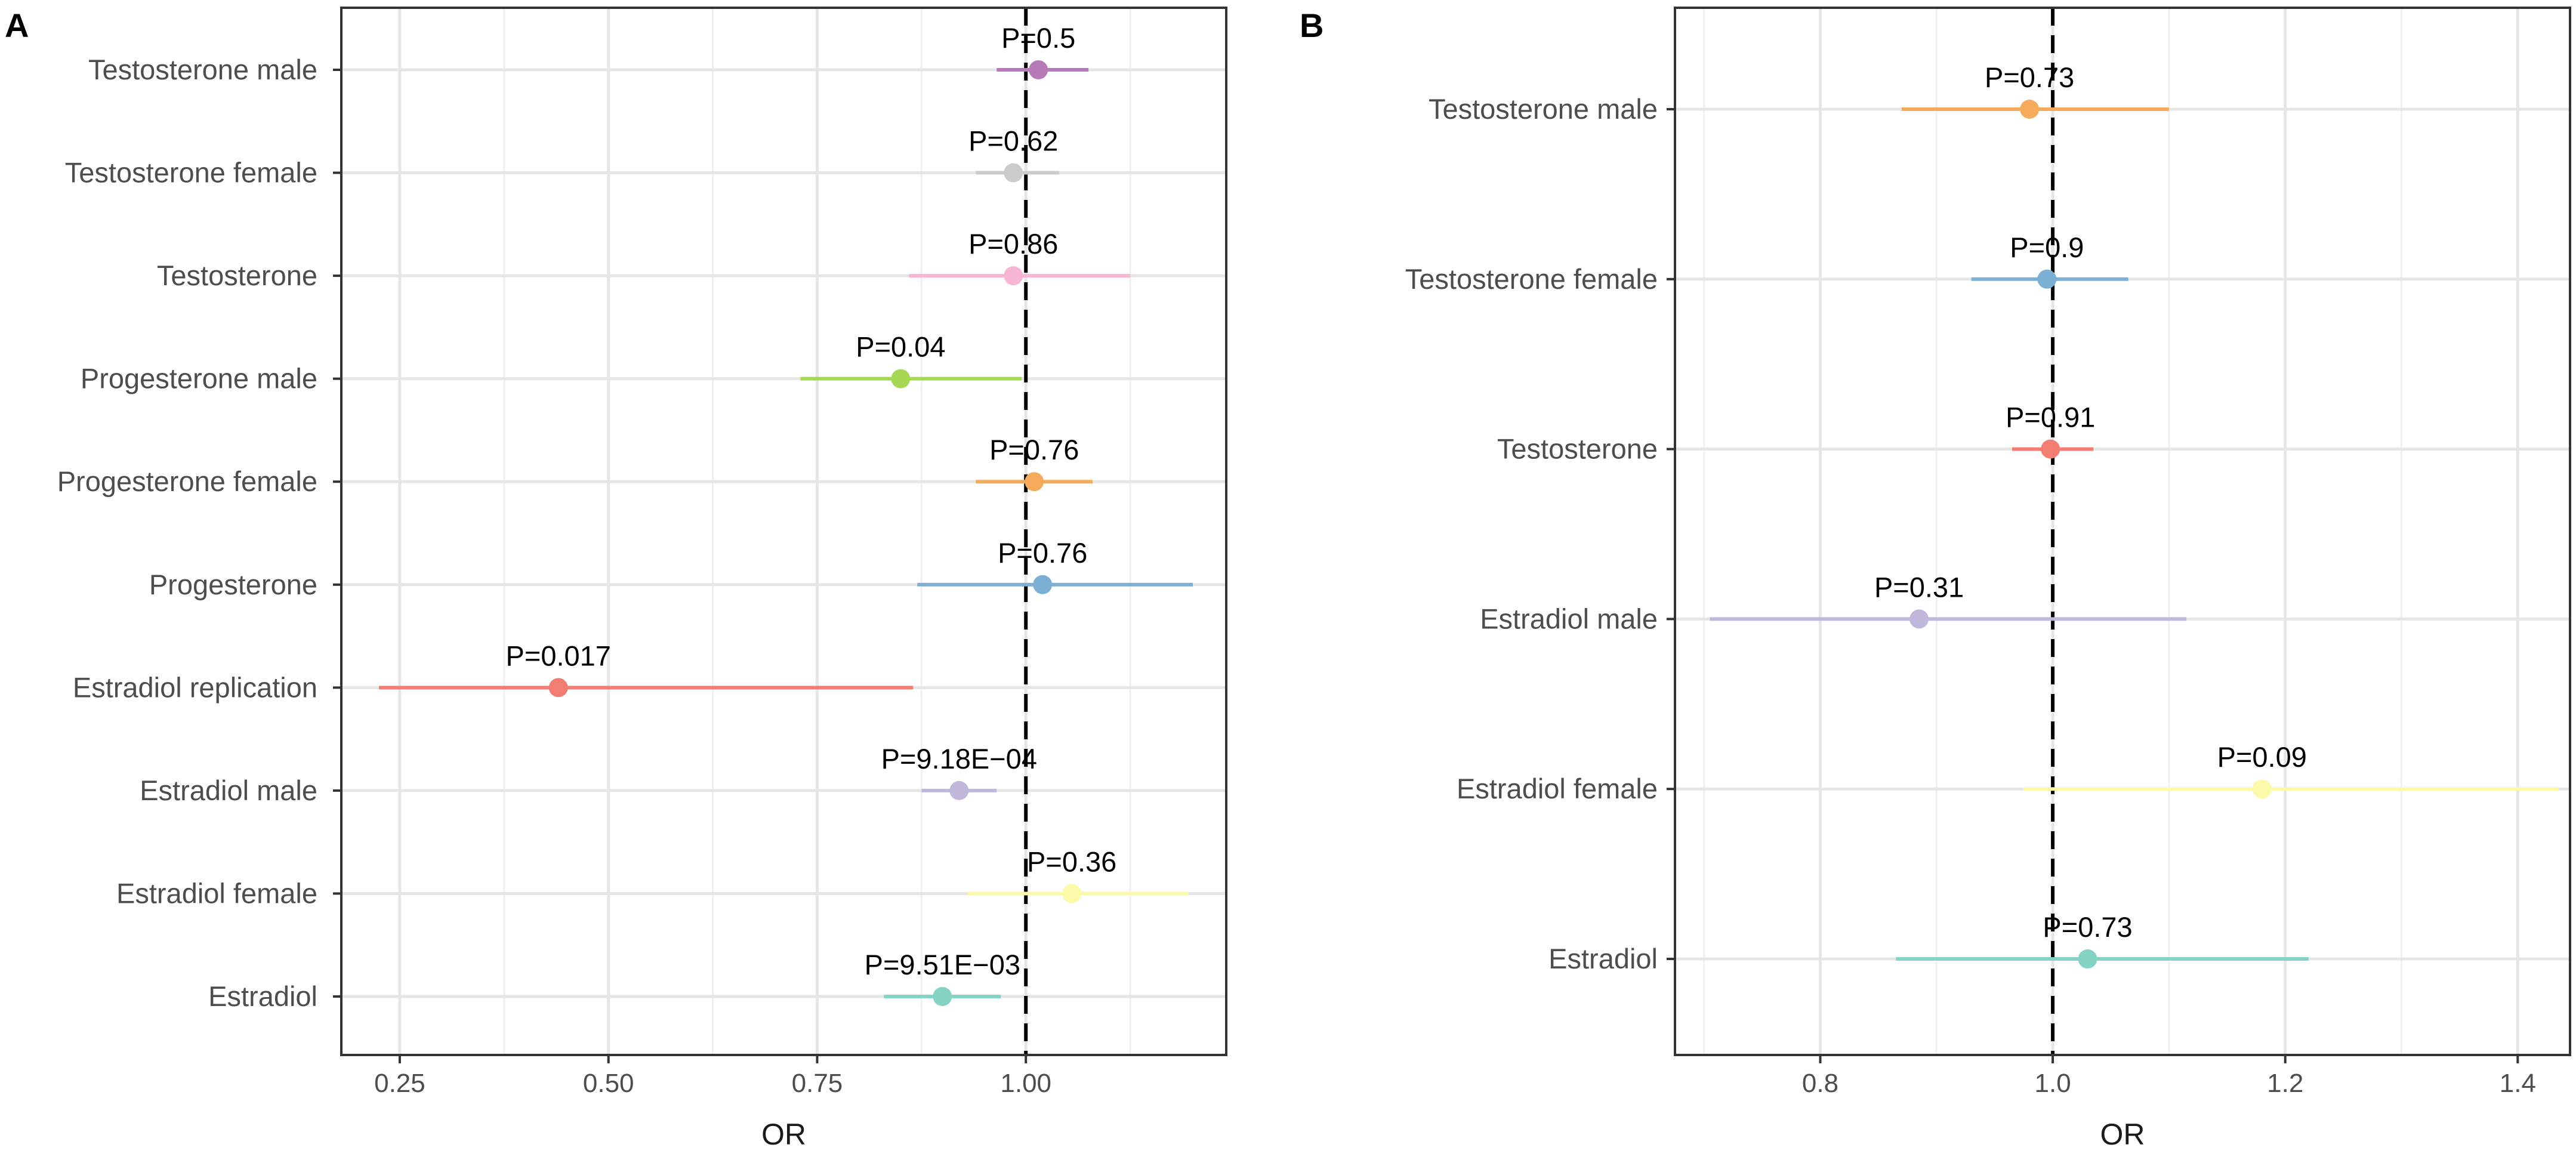 Image resolution: width=2576 pixels, height=1160 pixels. What do you see at coordinates (652, 877) in the screenshot?
I see `forest-row: P=0.36 Estradiol female` at bounding box center [652, 877].